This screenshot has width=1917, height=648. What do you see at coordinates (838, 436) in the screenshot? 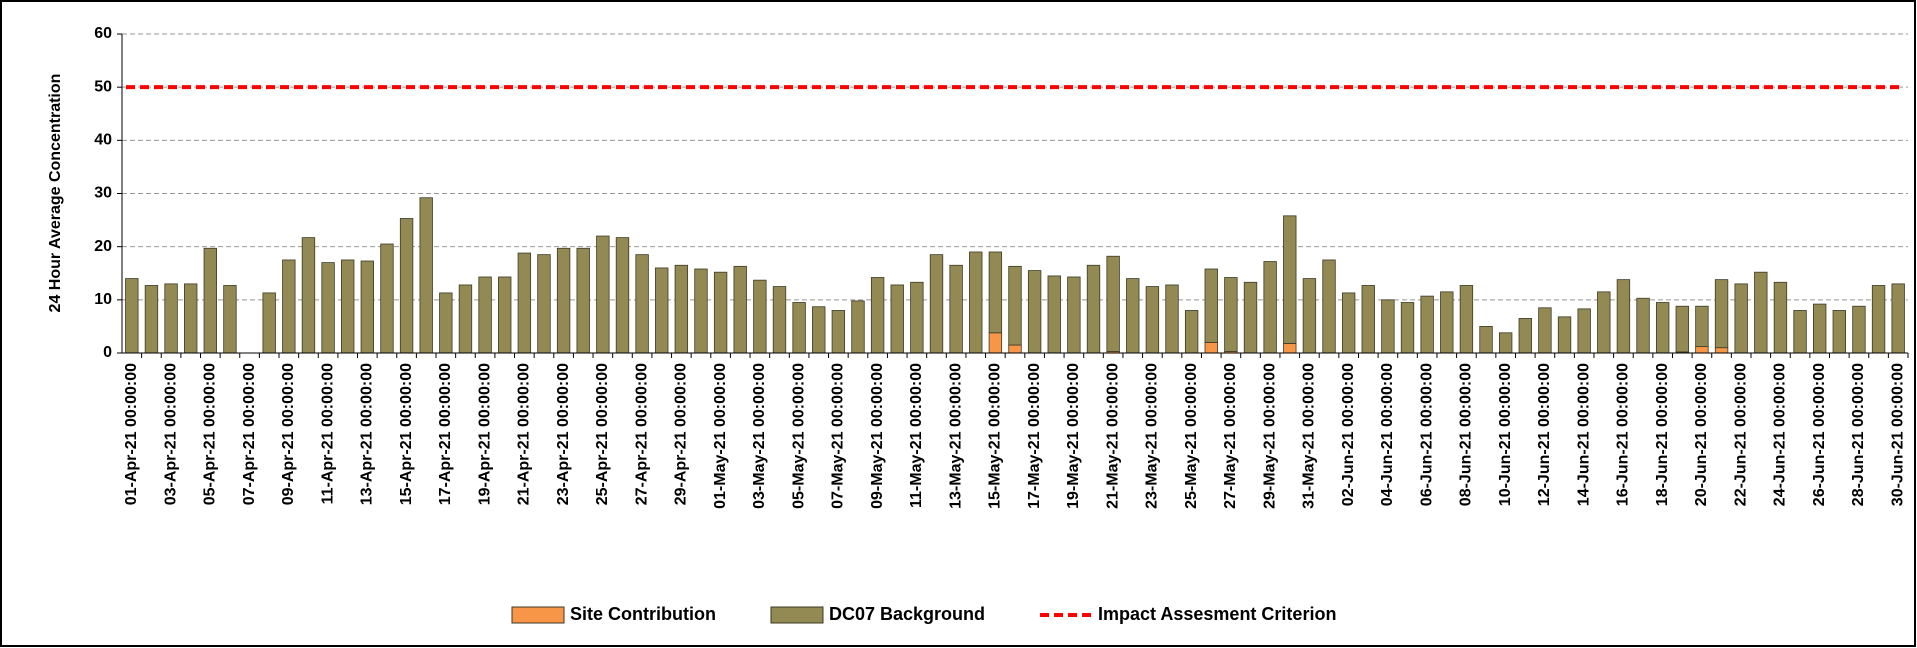
I see `x-tick-label: 07-May-21 00:00:00` at bounding box center [838, 436].